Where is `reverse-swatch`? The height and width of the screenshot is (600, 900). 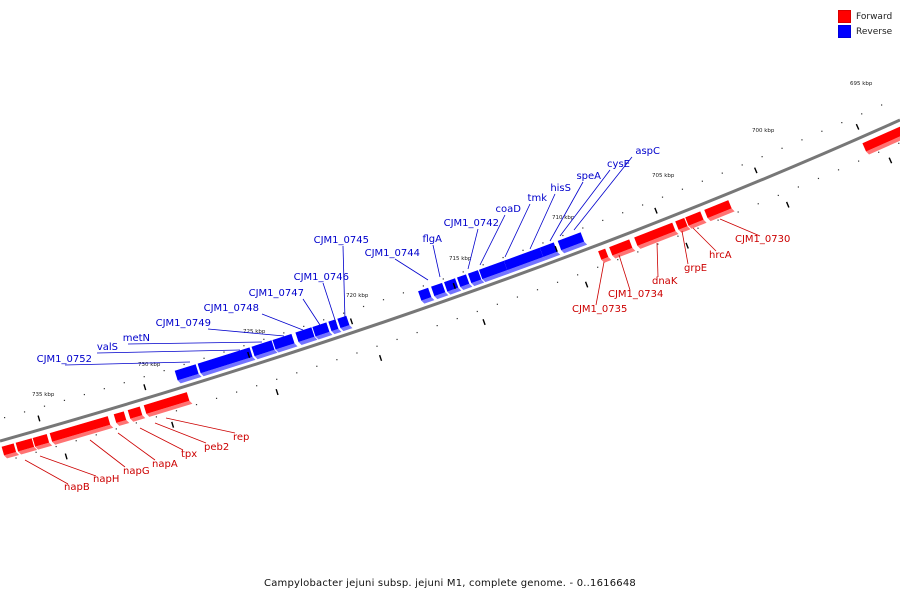
reverse-swatch is located at coordinates (844, 31).